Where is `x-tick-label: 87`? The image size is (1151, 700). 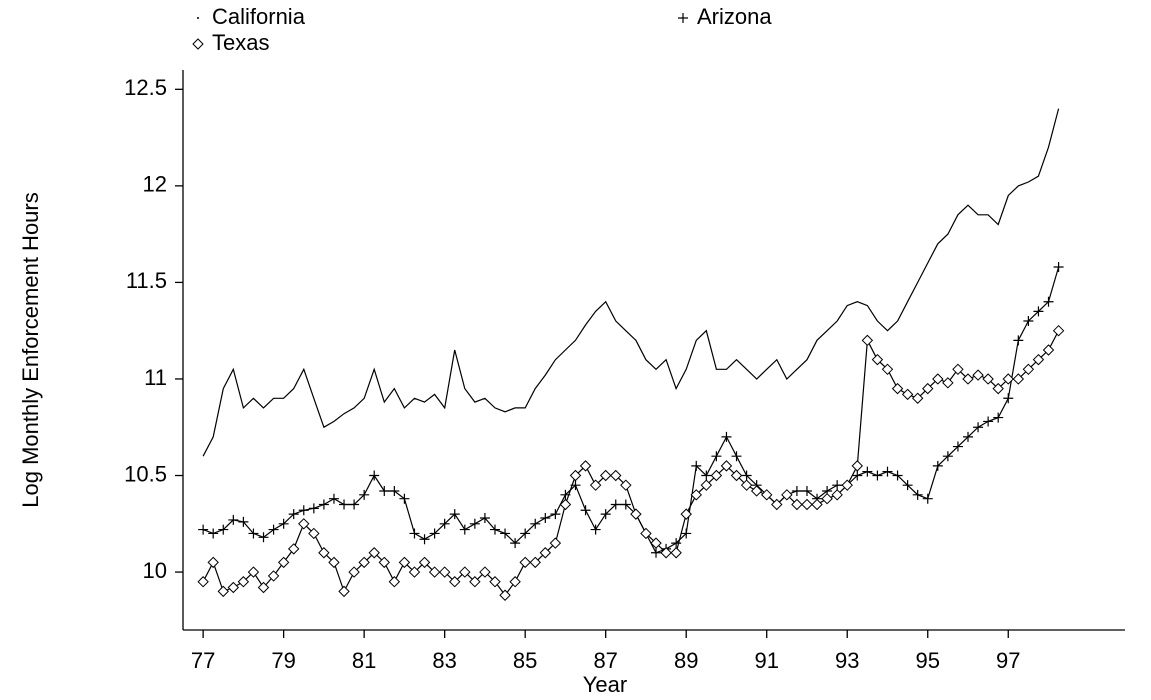
x-tick-label: 87 is located at coordinates (605, 660).